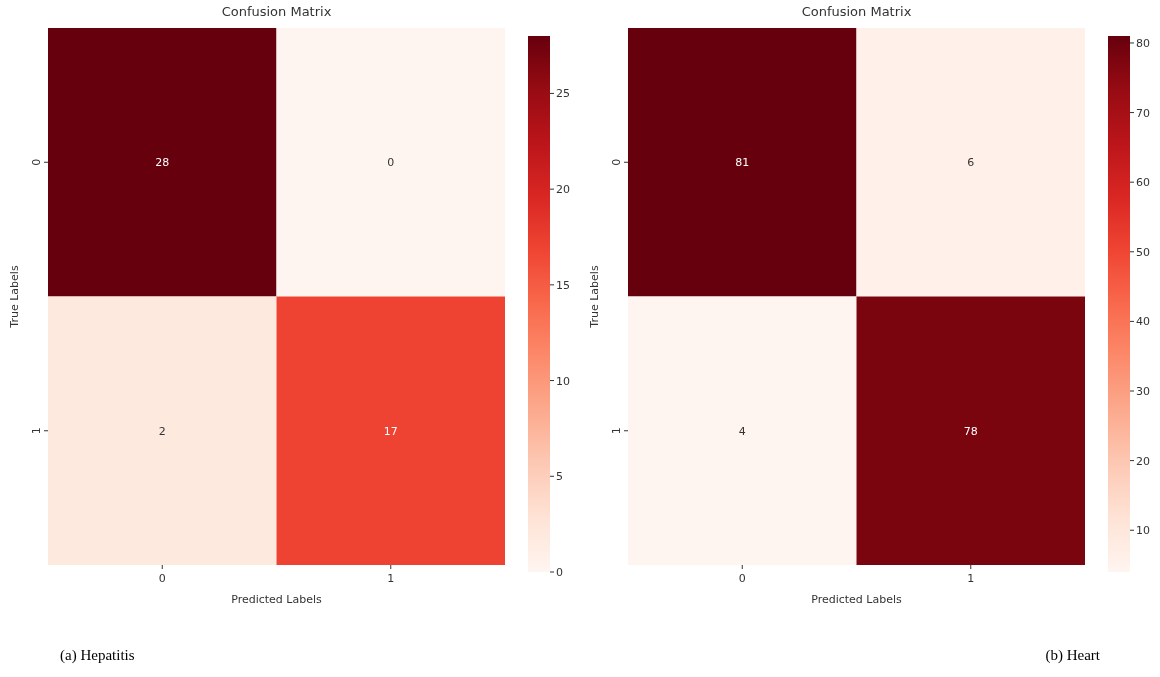 This screenshot has height=677, width=1160. What do you see at coordinates (391, 163) in the screenshot?
I see `data-label: 0` at bounding box center [391, 163].